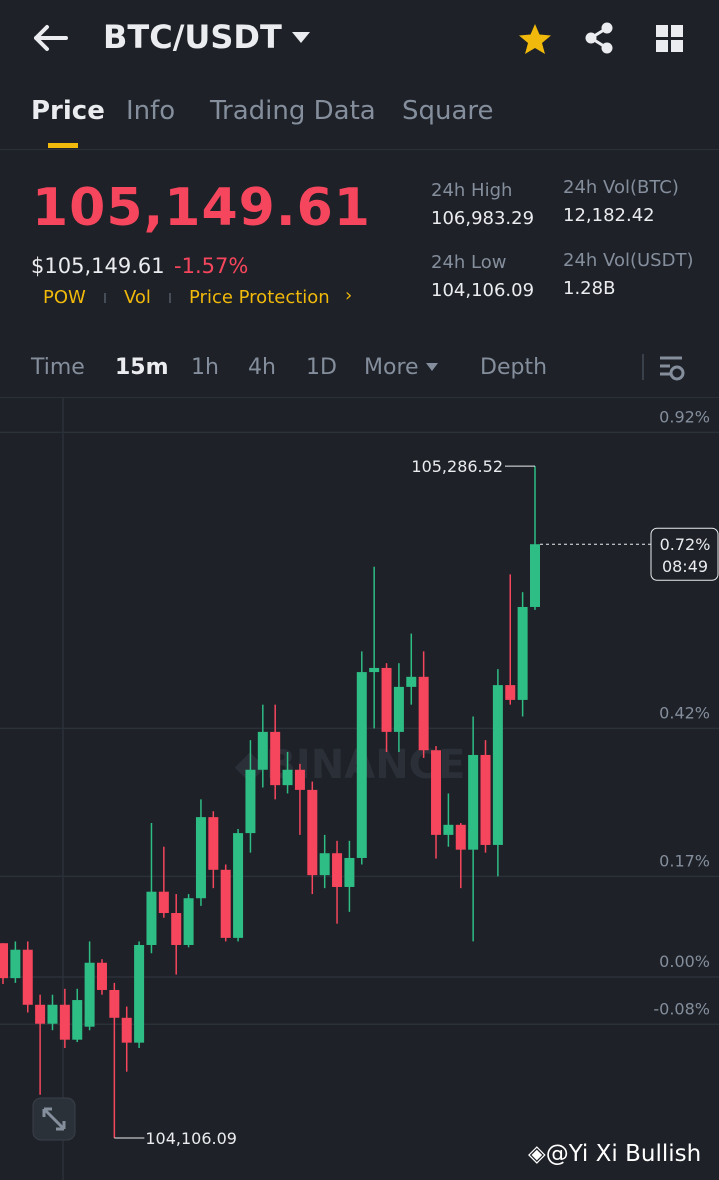 The image size is (719, 1180). I want to click on watermark: ◈@Yi Xi Bullish, so click(615, 1154).